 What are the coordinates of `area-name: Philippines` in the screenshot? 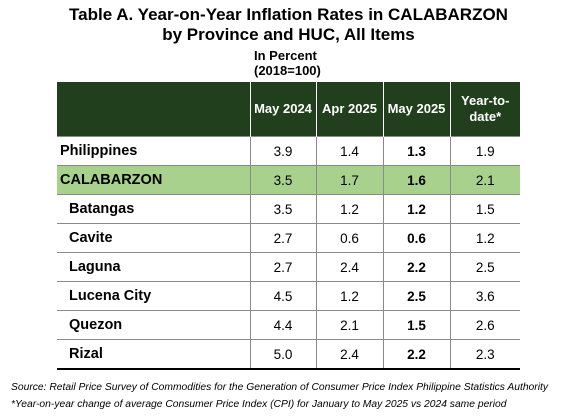 It's located at (153, 151).